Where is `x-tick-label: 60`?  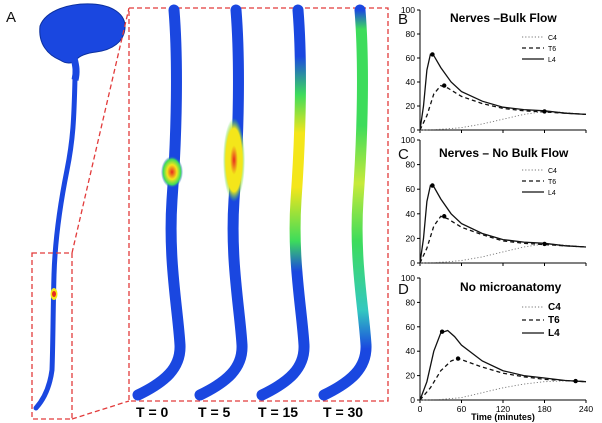
x-tick-label: 60 is located at coordinates (462, 409).